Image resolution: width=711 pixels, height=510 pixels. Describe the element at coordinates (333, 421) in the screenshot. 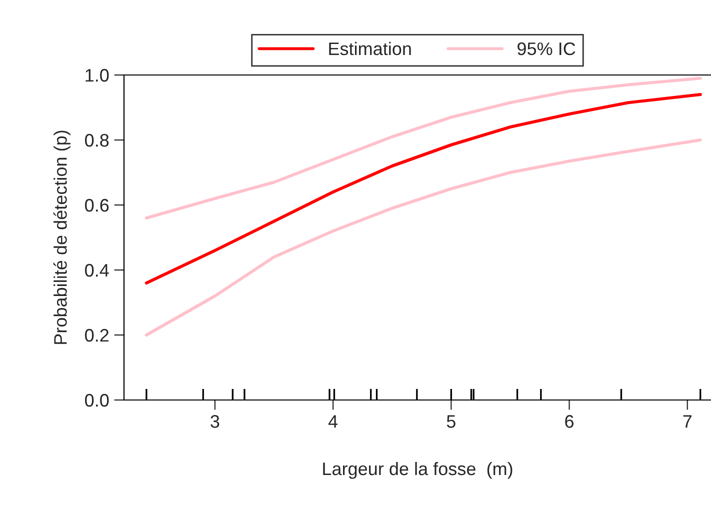

I see `x-tick-label: 4` at that location.